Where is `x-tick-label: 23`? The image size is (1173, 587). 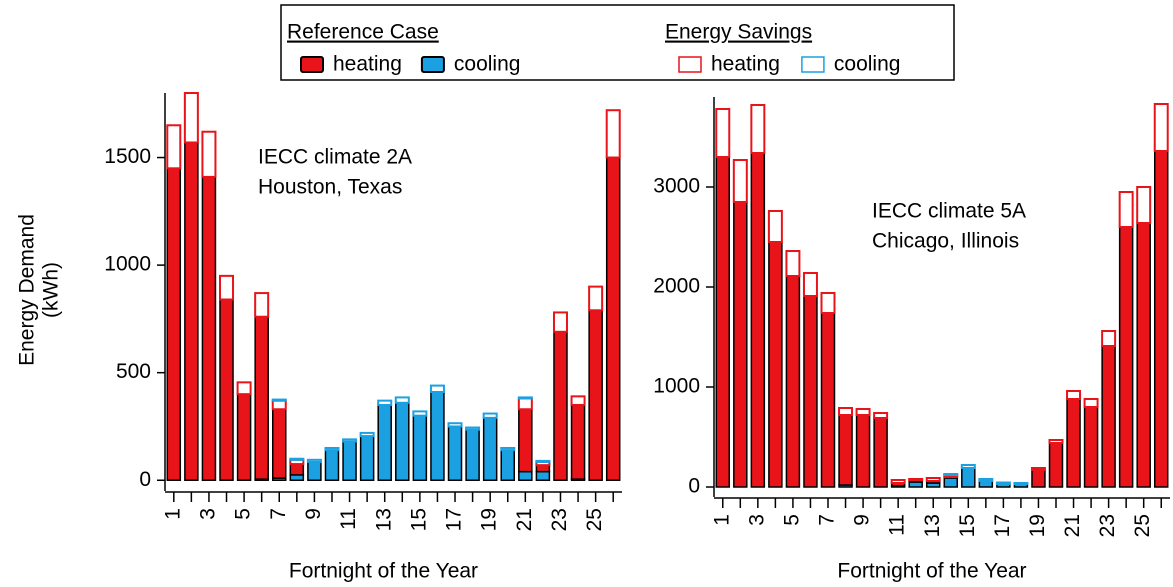 x-tick-label: 23 is located at coordinates (1107, 525).